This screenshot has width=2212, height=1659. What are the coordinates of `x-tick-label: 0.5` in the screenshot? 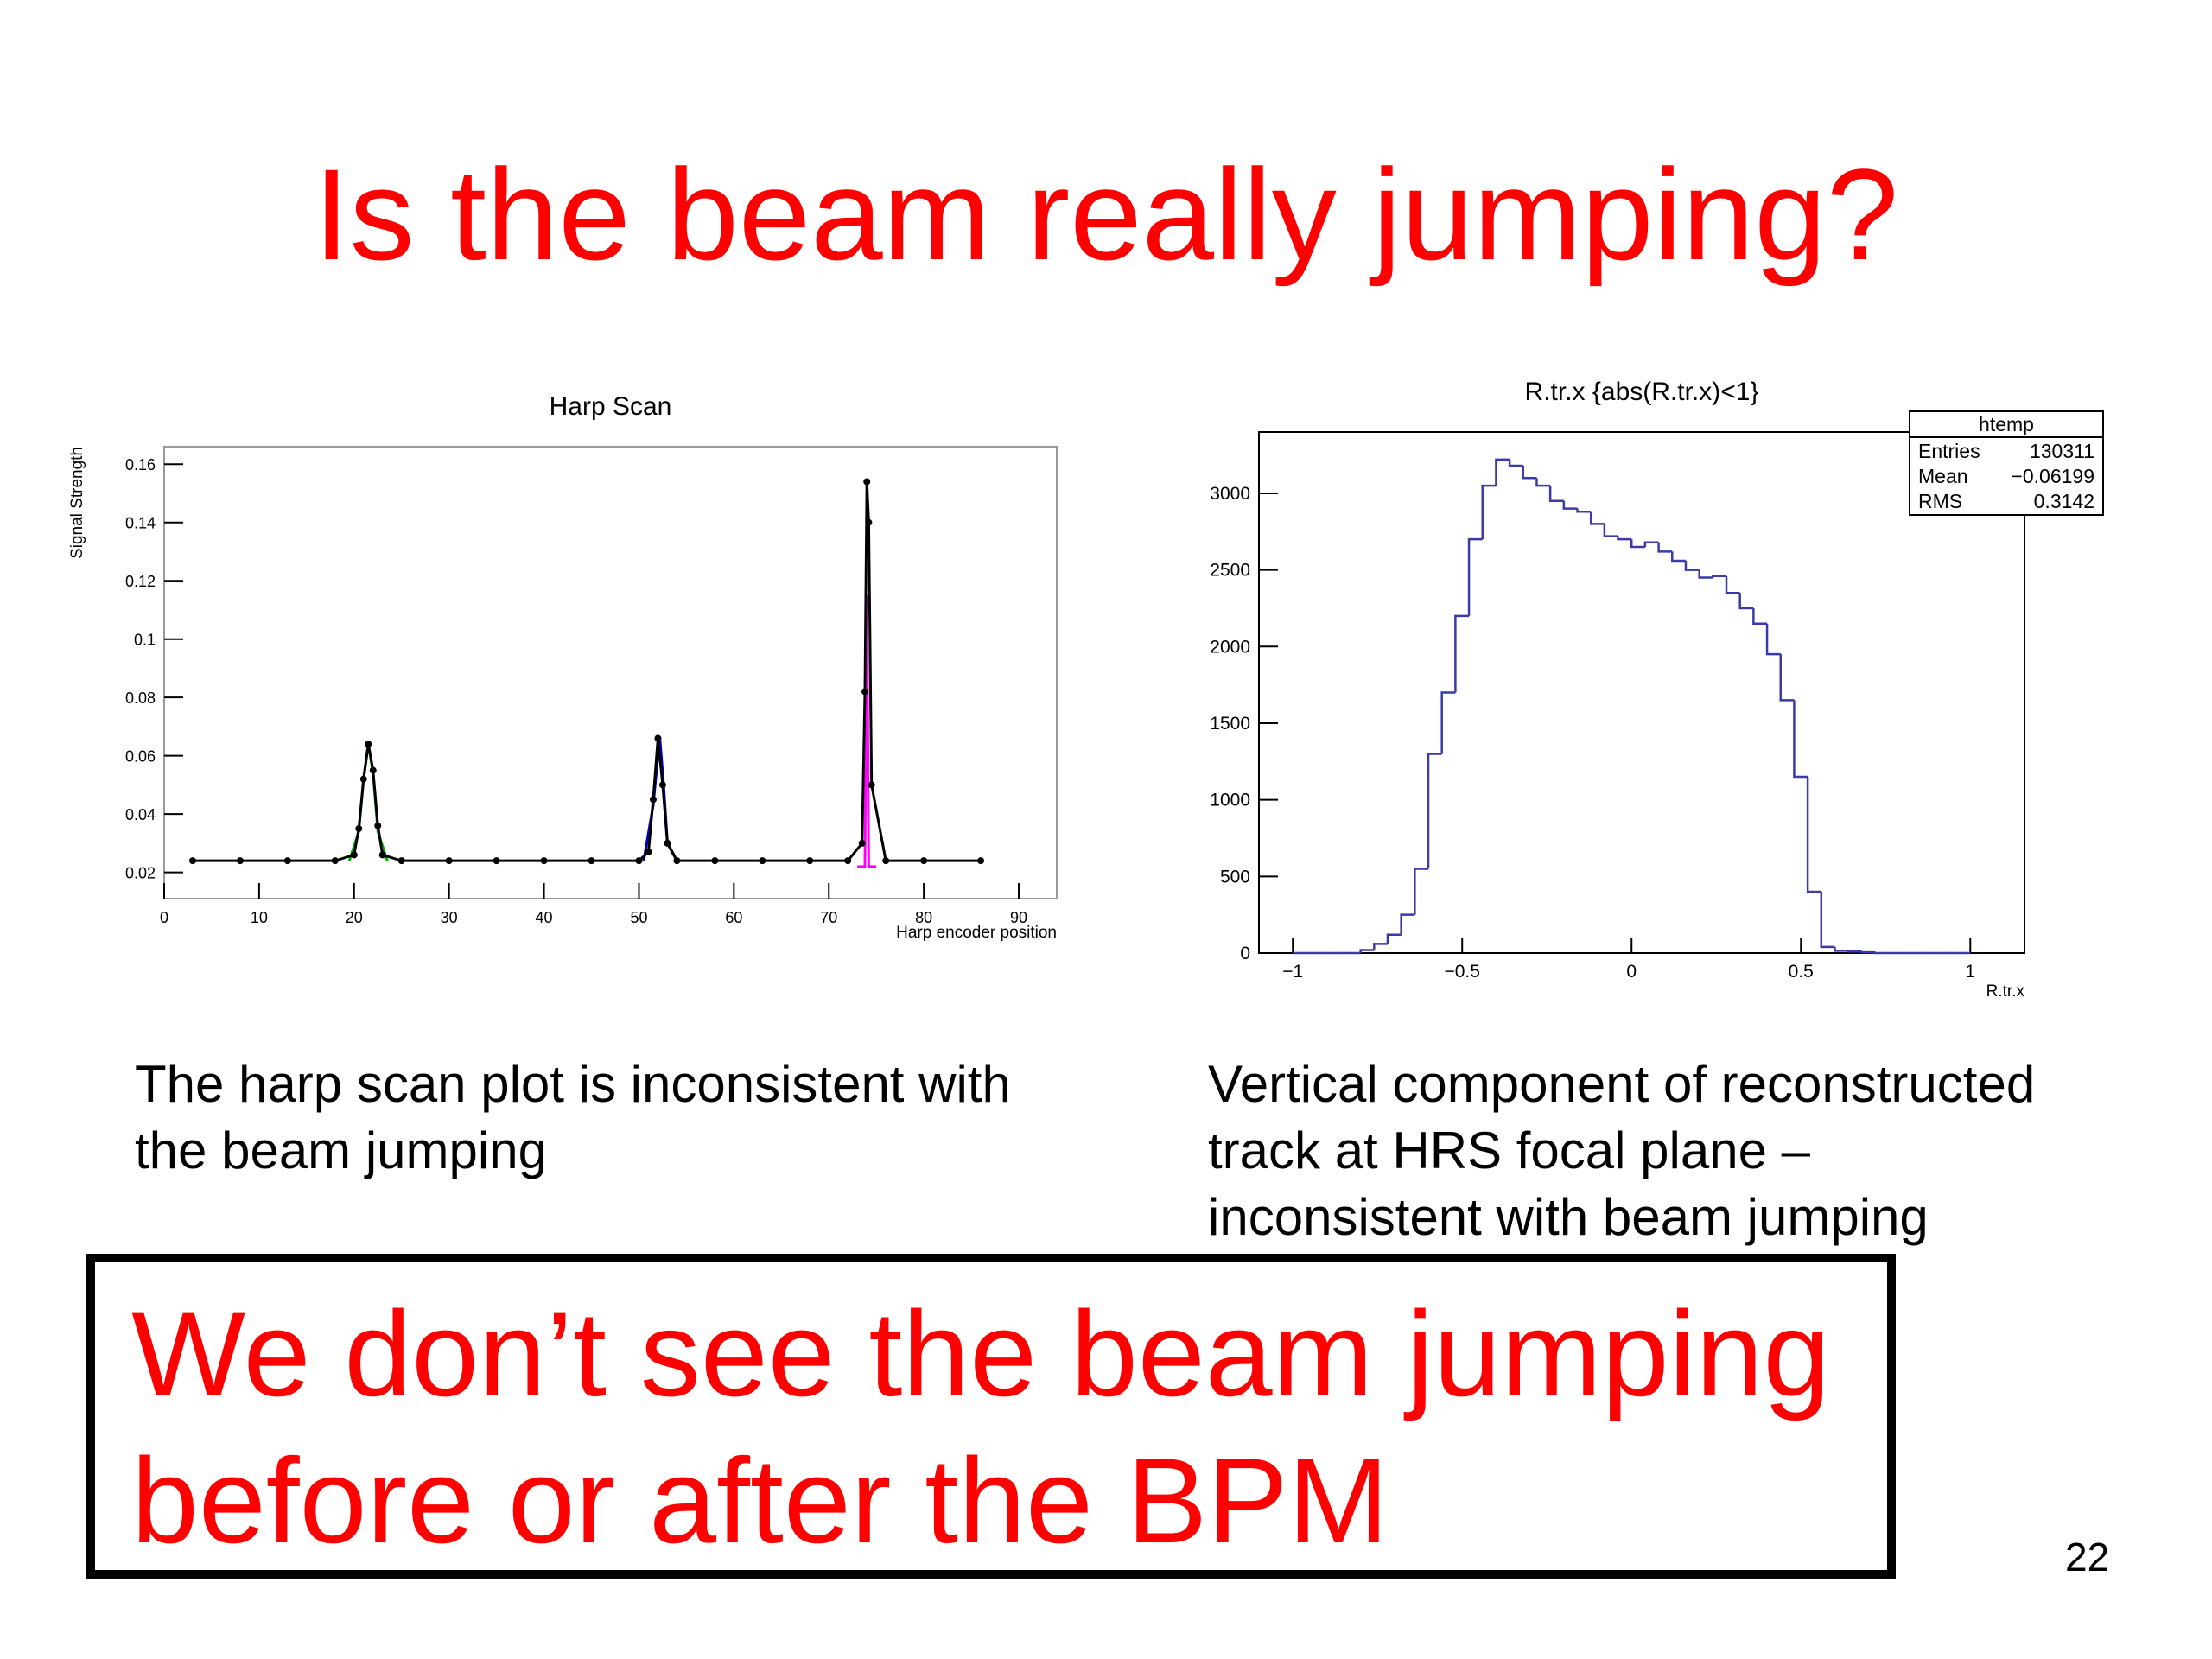 It's located at (1801, 972).